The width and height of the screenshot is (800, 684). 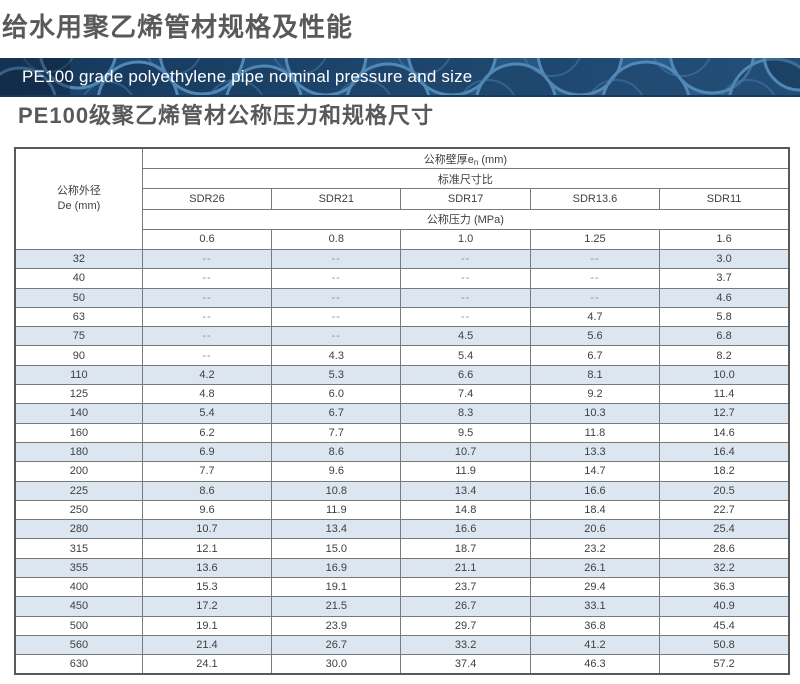 I want to click on cell-sdr21: 30.0, so click(x=336, y=664).